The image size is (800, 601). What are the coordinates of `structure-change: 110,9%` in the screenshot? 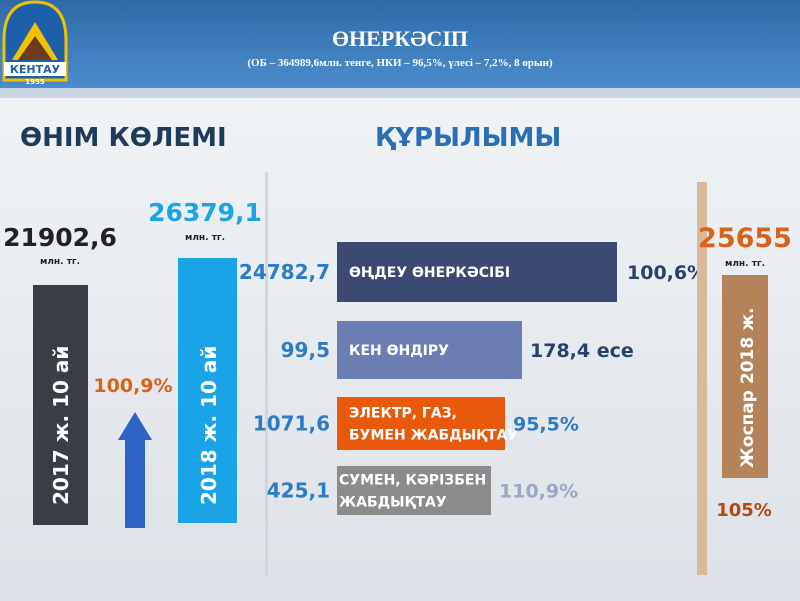 It's located at (538, 492).